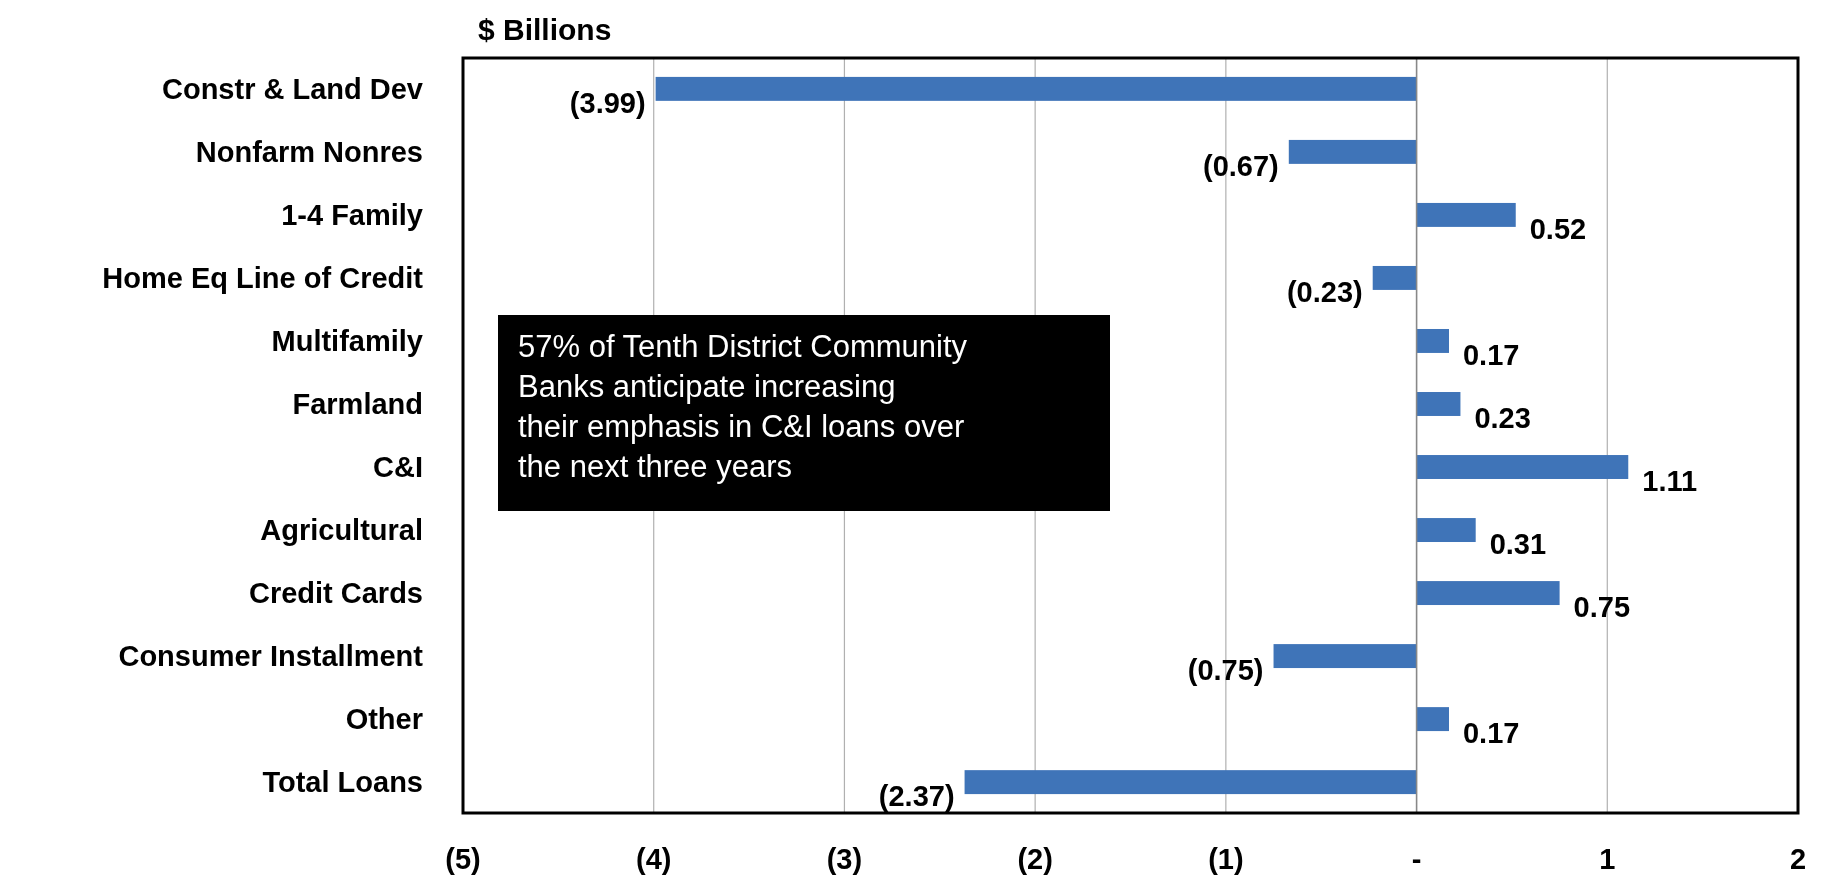  I want to click on y-tick-label: Home Eq Line of Credit, so click(263, 278).